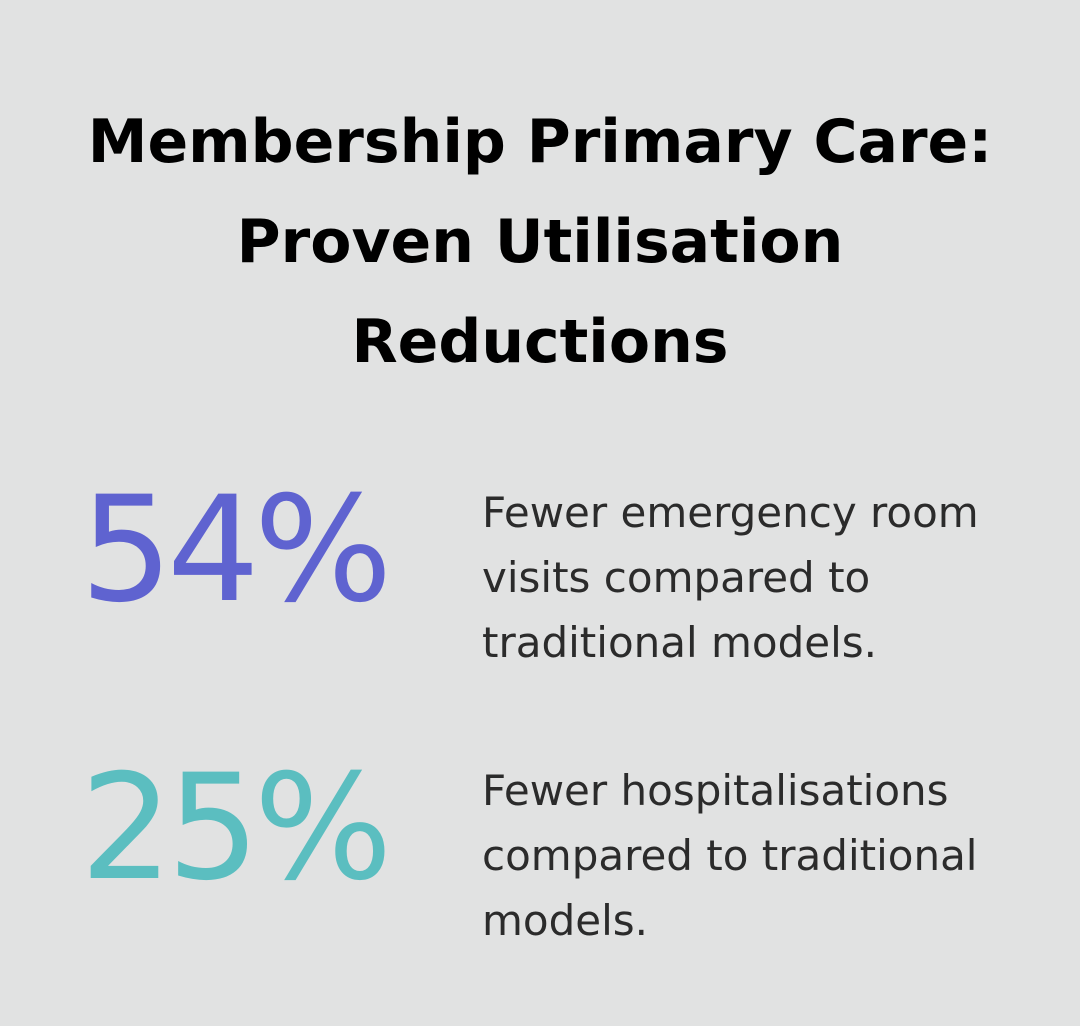 This screenshot has height=1026, width=1080. Describe the element at coordinates (236, 550) in the screenshot. I see `stat-figure: 54%` at that location.